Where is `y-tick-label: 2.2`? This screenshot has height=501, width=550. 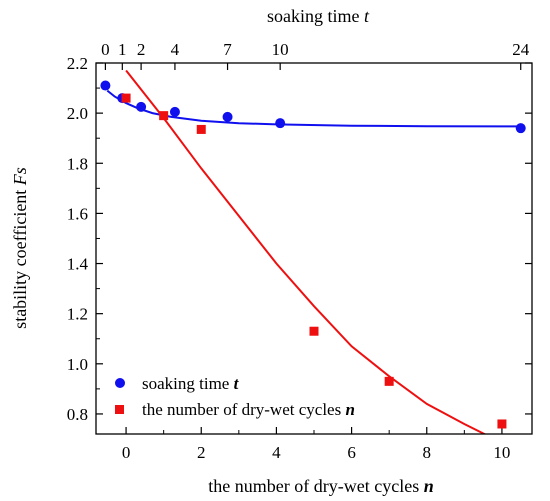
y-tick-label: 2.2 is located at coordinates (77, 63).